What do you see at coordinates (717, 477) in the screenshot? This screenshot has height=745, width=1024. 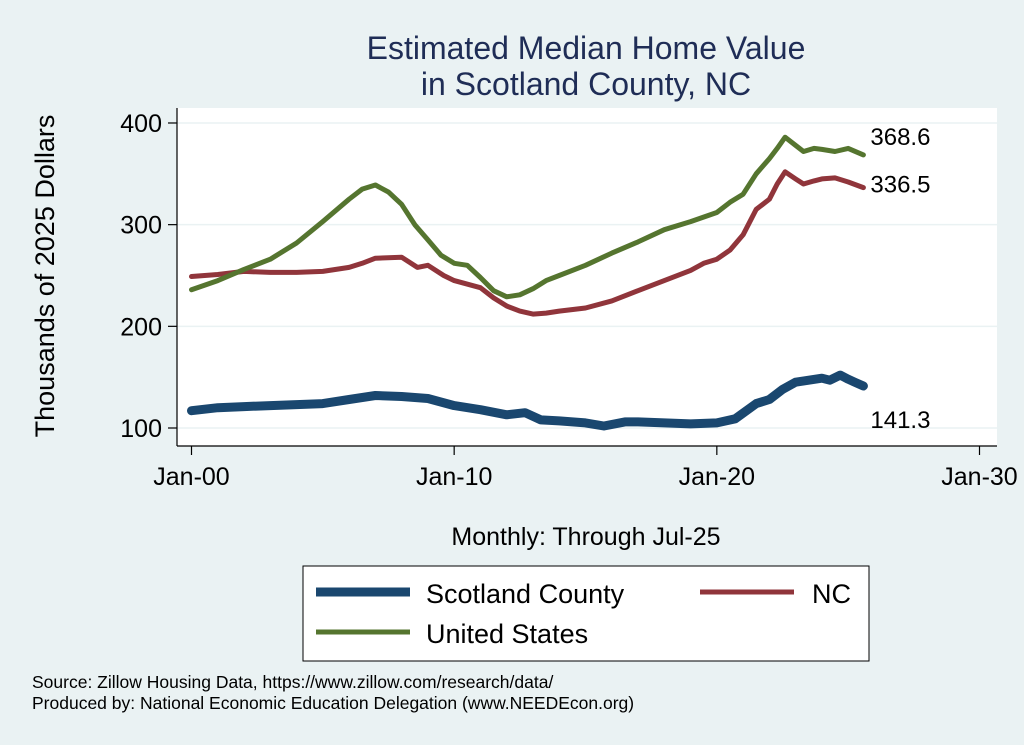 I see `x-tick-label-Jan-20: Jan-20` at bounding box center [717, 477].